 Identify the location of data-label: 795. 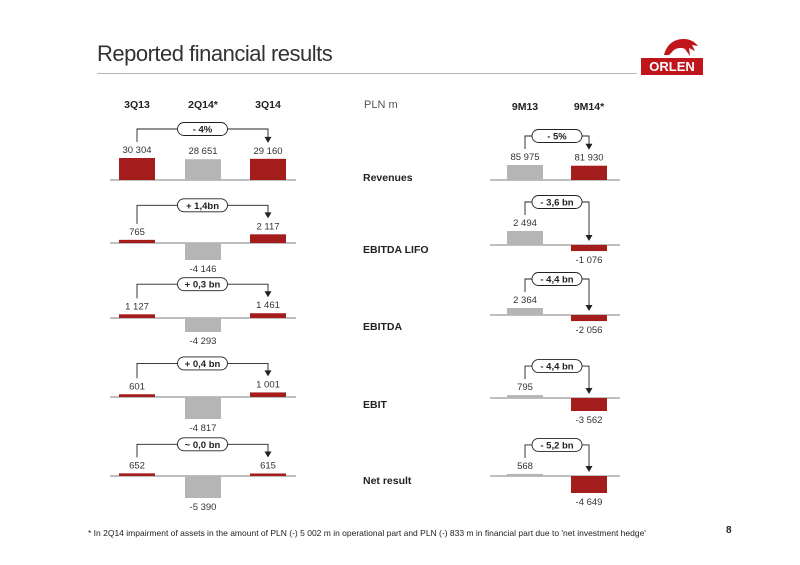
(525, 387).